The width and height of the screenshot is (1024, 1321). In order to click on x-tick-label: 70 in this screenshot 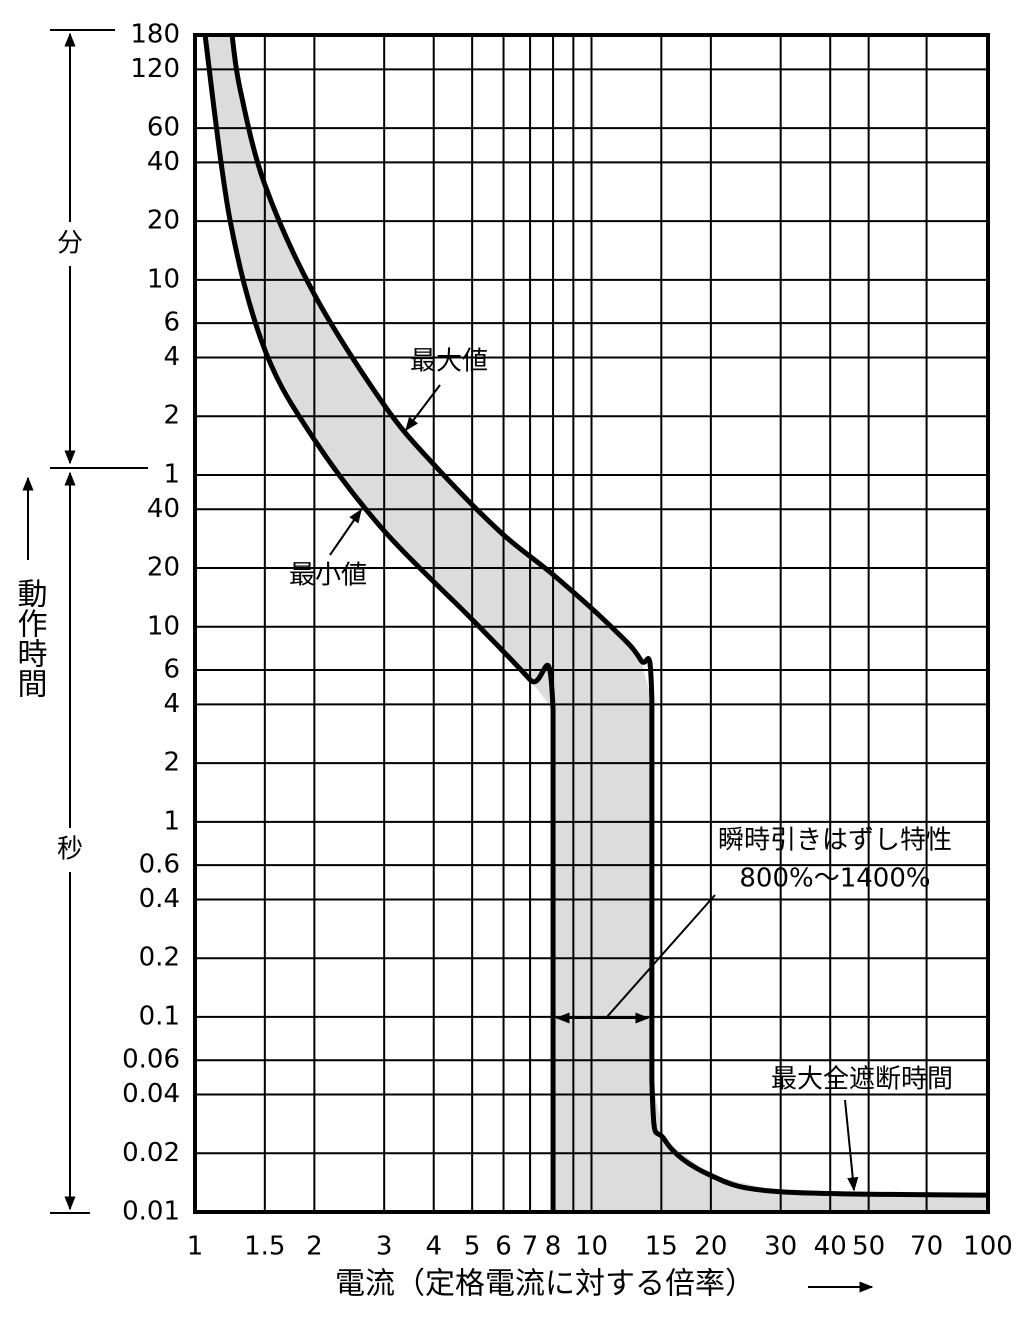, I will do `click(926, 1247)`.